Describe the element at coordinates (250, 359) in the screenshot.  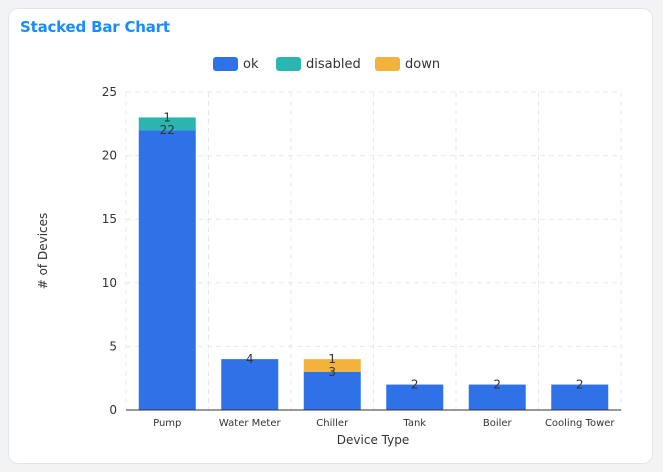
I see `data-label: 4` at that location.